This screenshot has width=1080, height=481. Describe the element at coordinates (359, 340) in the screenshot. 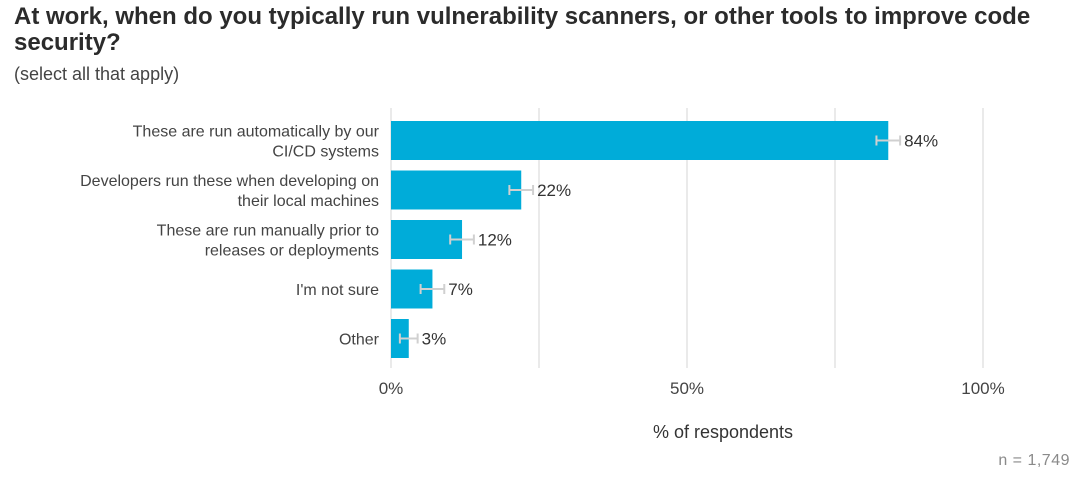

I see `category-label: Other` at that location.